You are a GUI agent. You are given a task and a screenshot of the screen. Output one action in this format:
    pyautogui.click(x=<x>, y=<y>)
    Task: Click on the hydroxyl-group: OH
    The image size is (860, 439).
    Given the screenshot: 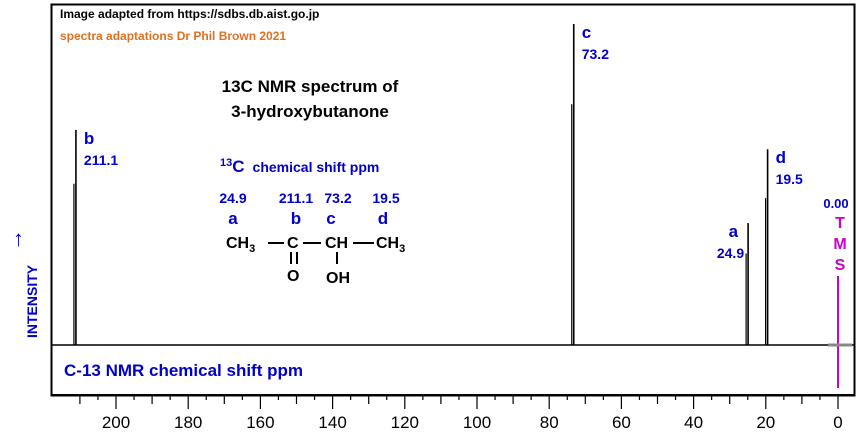 What is the action you would take?
    pyautogui.click(x=338, y=278)
    